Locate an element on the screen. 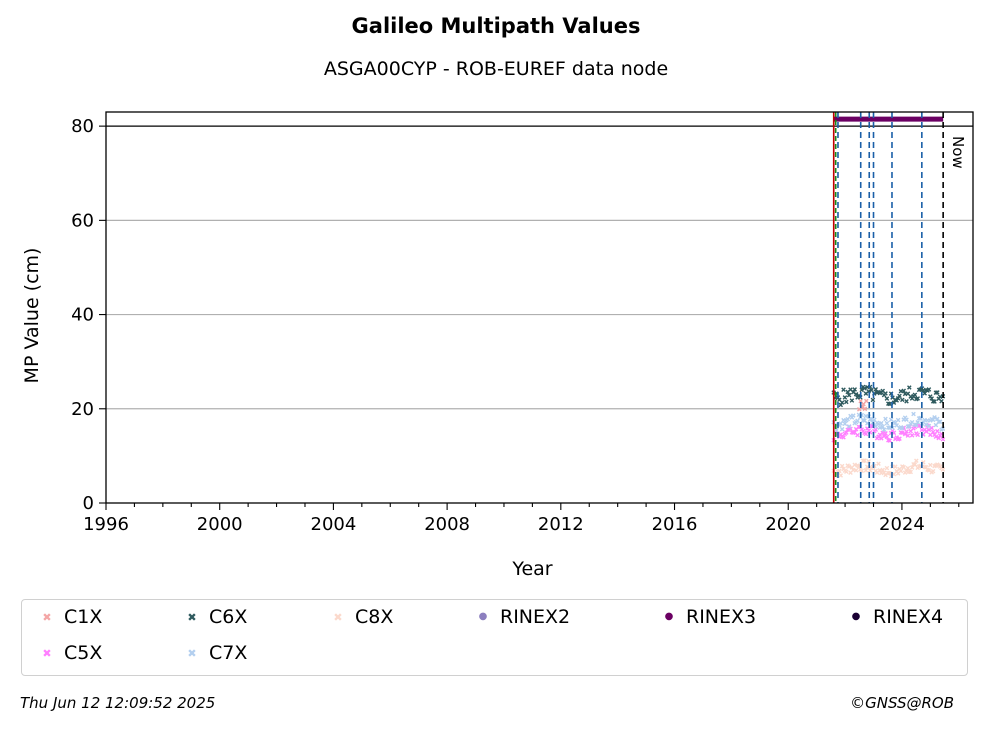 This screenshot has height=734, width=992. y-axis-label: MP Value (cm) is located at coordinates (32, 316).